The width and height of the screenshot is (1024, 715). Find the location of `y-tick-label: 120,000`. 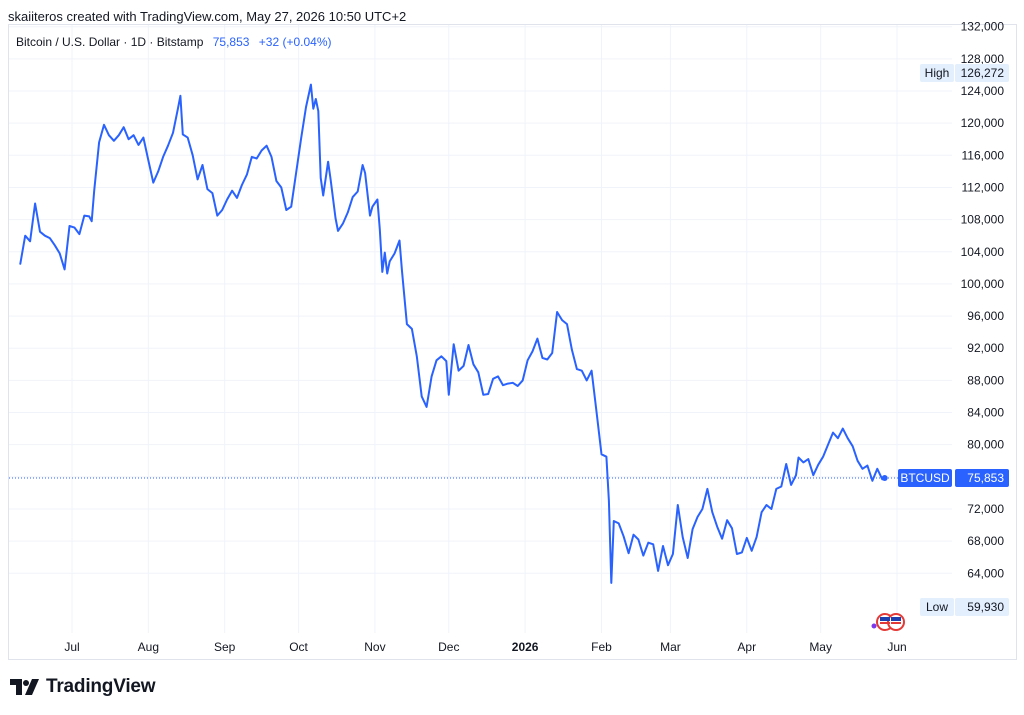

y-tick-label: 120,000 is located at coordinates (983, 123).